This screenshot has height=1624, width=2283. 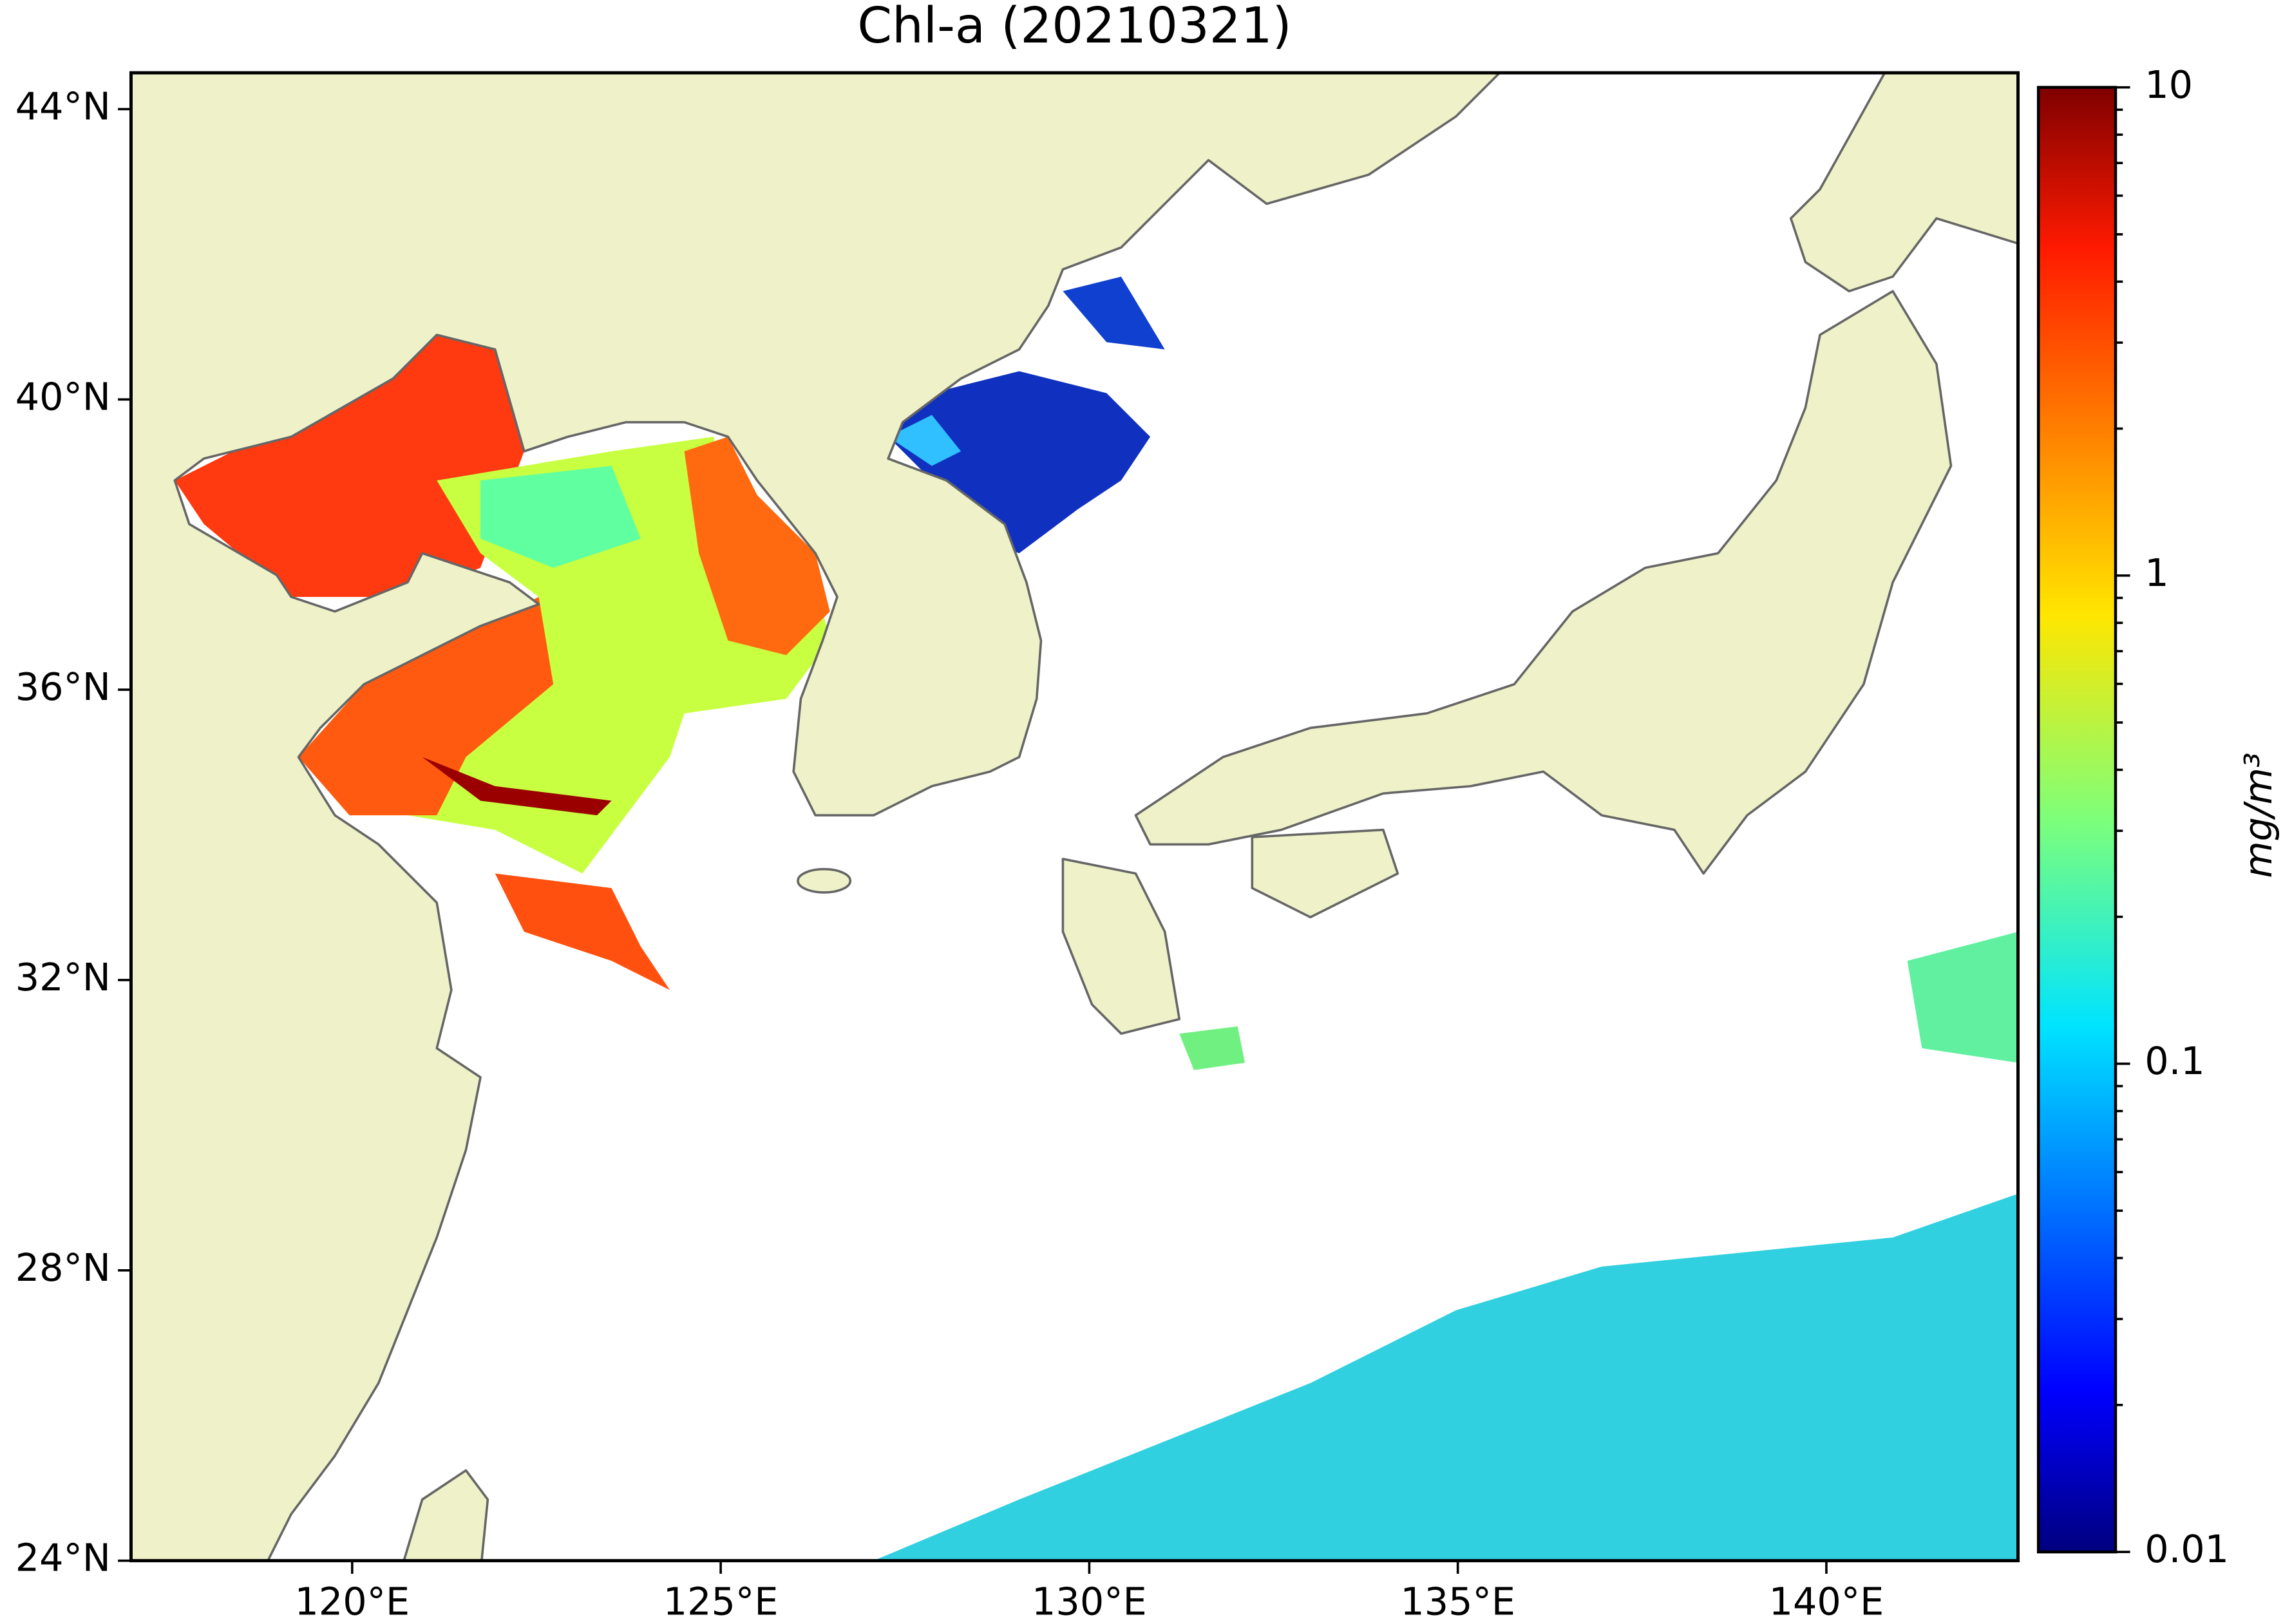 I want to click on taiwan, so click(x=446, y=1515).